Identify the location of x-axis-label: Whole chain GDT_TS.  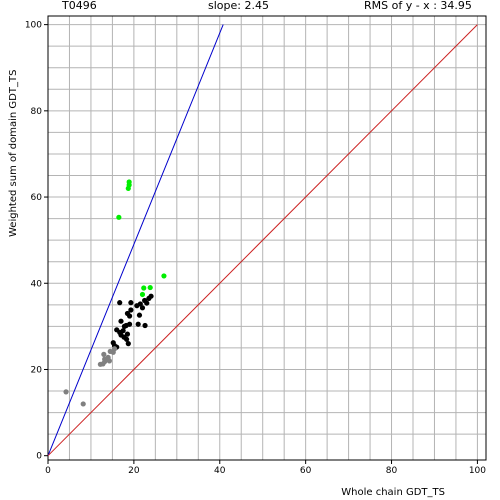
(393, 492).